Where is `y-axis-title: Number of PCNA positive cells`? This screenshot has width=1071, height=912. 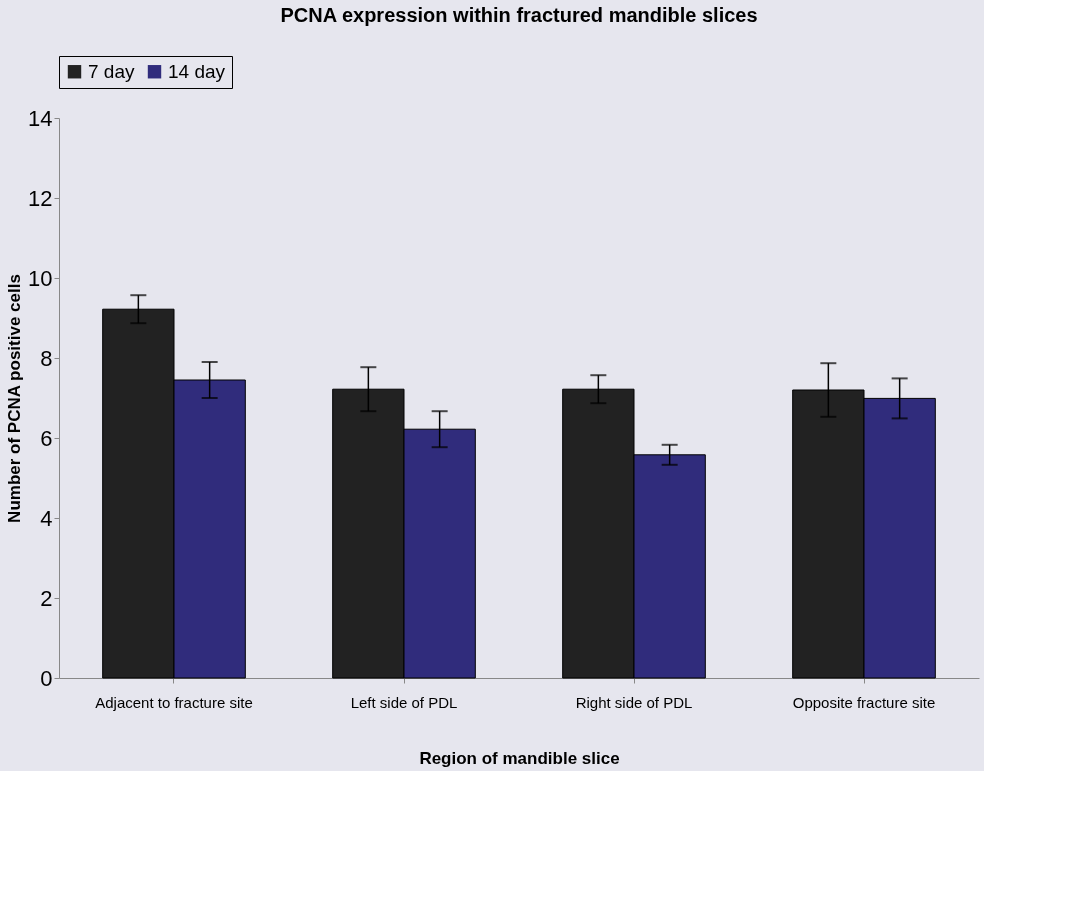
y-axis-title: Number of PCNA positive cells is located at coordinates (15, 398).